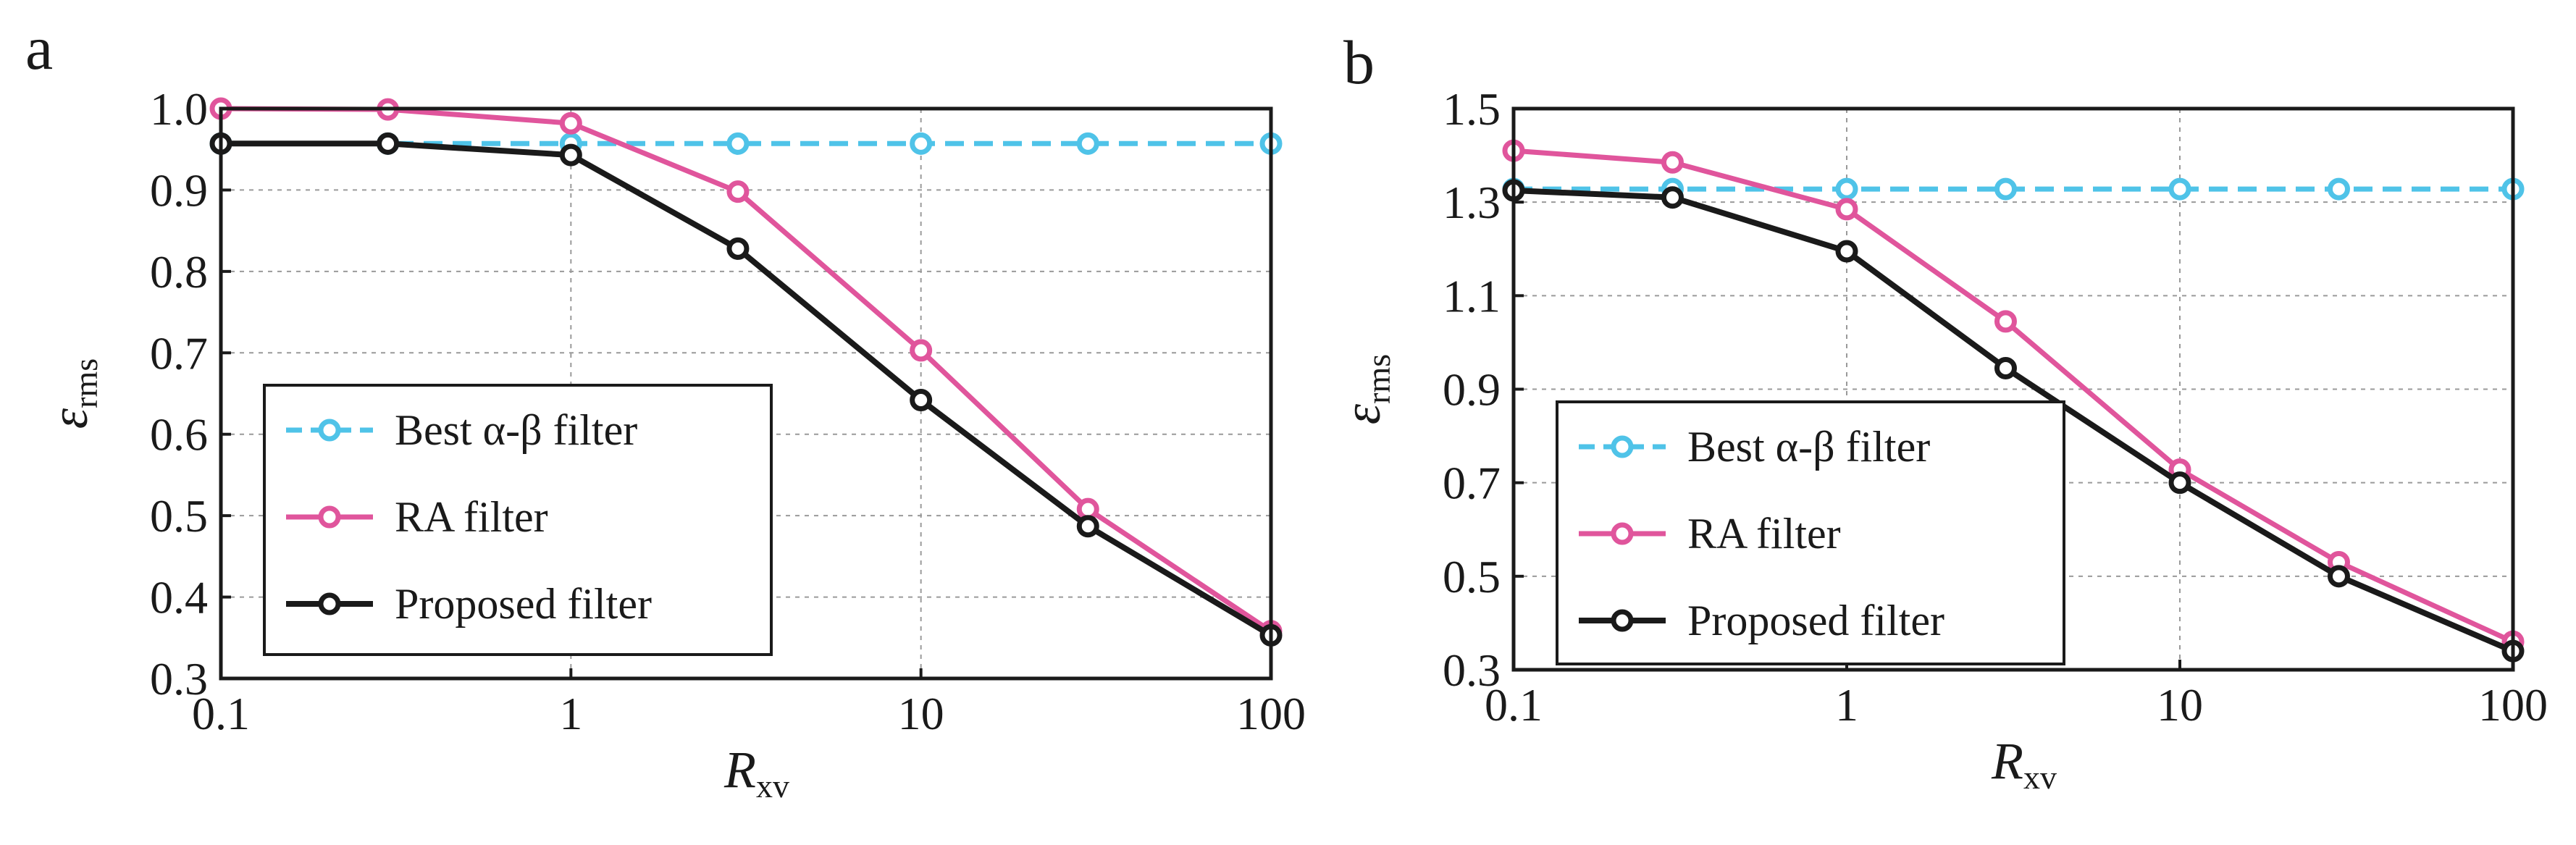  Describe the element at coordinates (179, 272) in the screenshot. I see `y-tick-label: 0.8` at that location.